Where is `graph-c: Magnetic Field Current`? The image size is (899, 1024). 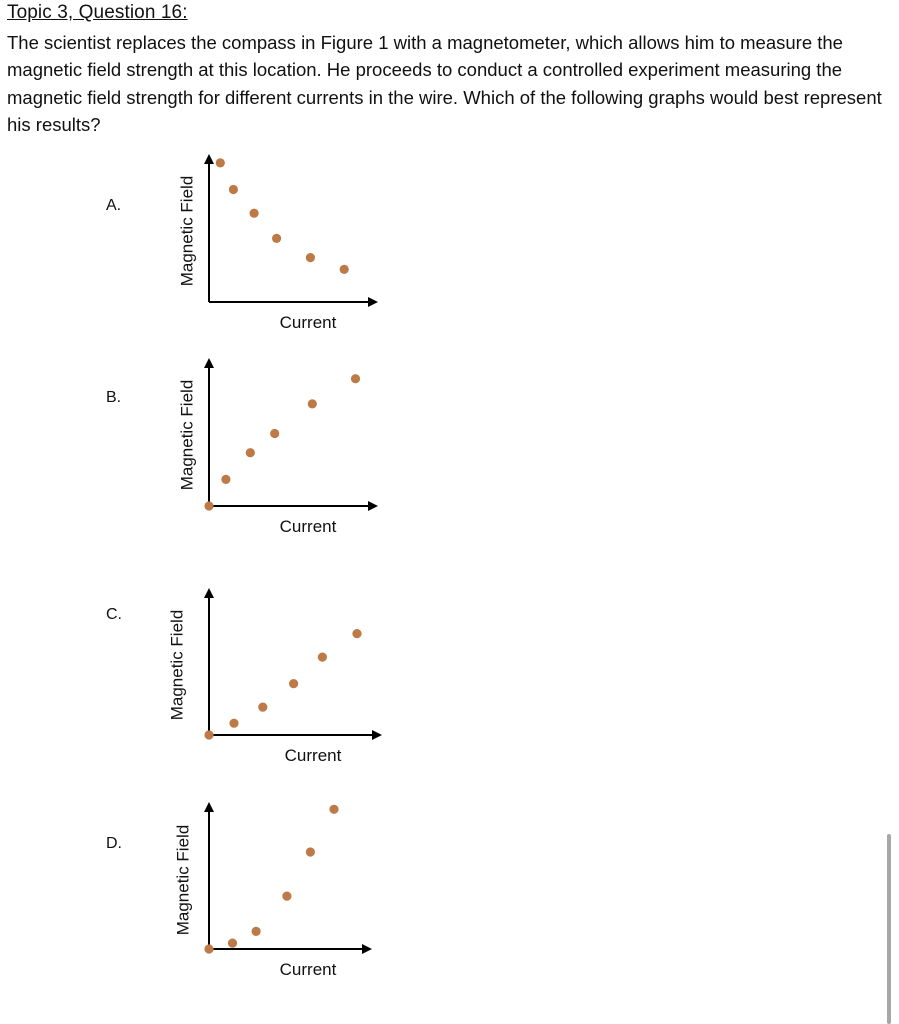
graph-c: Magnetic Field Current is located at coordinates (274, 676).